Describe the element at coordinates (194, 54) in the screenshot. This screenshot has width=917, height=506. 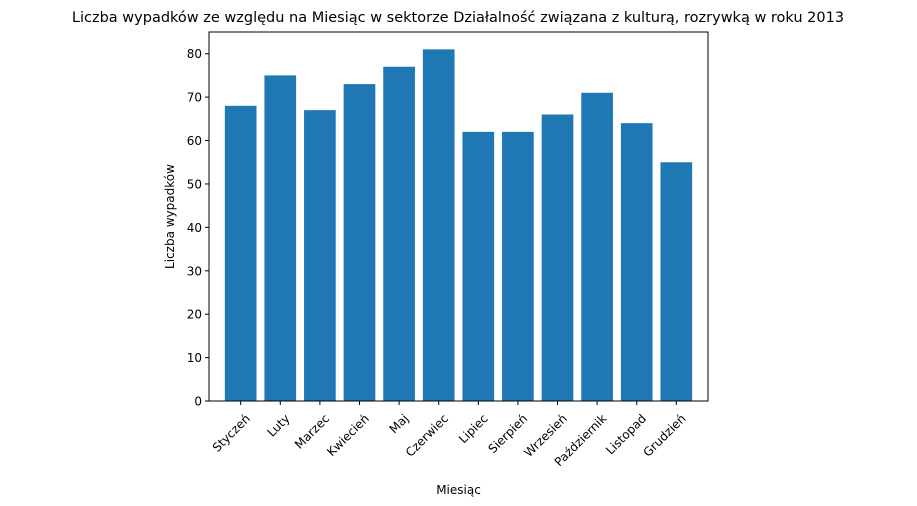
I see `y-tick-label: 80` at that location.